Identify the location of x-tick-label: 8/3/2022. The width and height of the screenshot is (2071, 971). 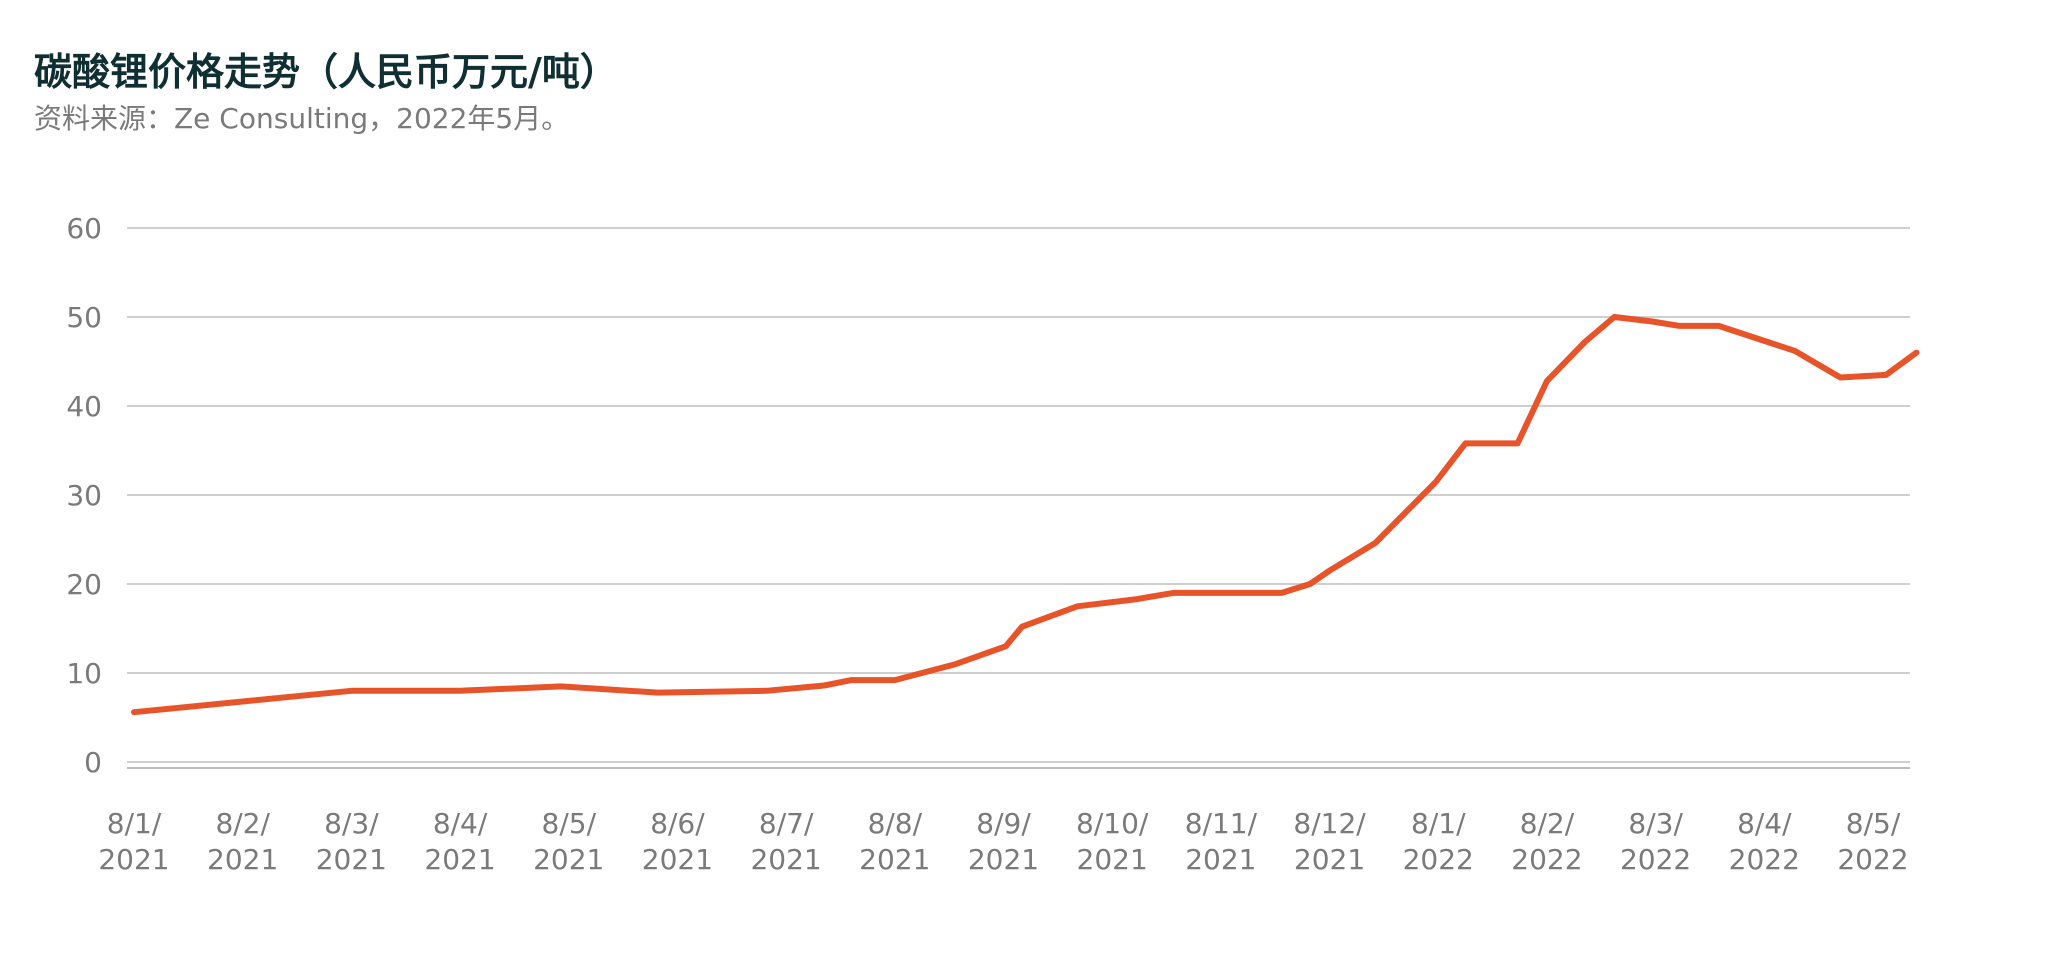
(1655, 841).